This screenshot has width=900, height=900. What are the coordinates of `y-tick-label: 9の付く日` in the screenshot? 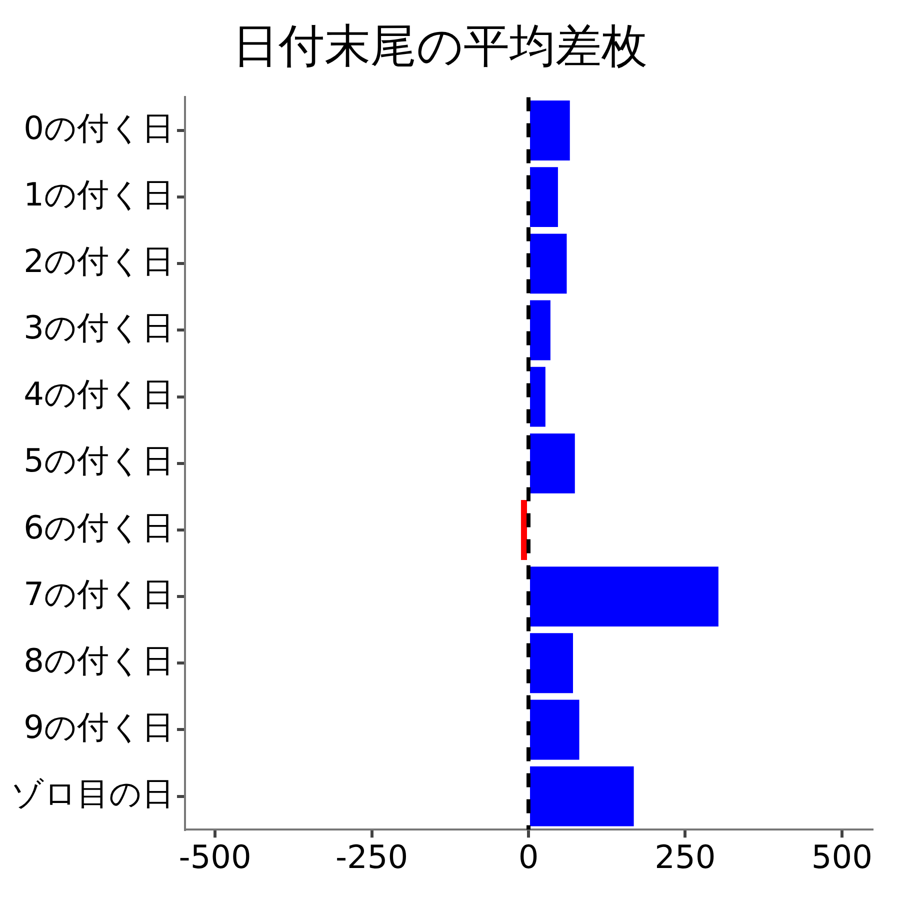 It's located at (99, 727).